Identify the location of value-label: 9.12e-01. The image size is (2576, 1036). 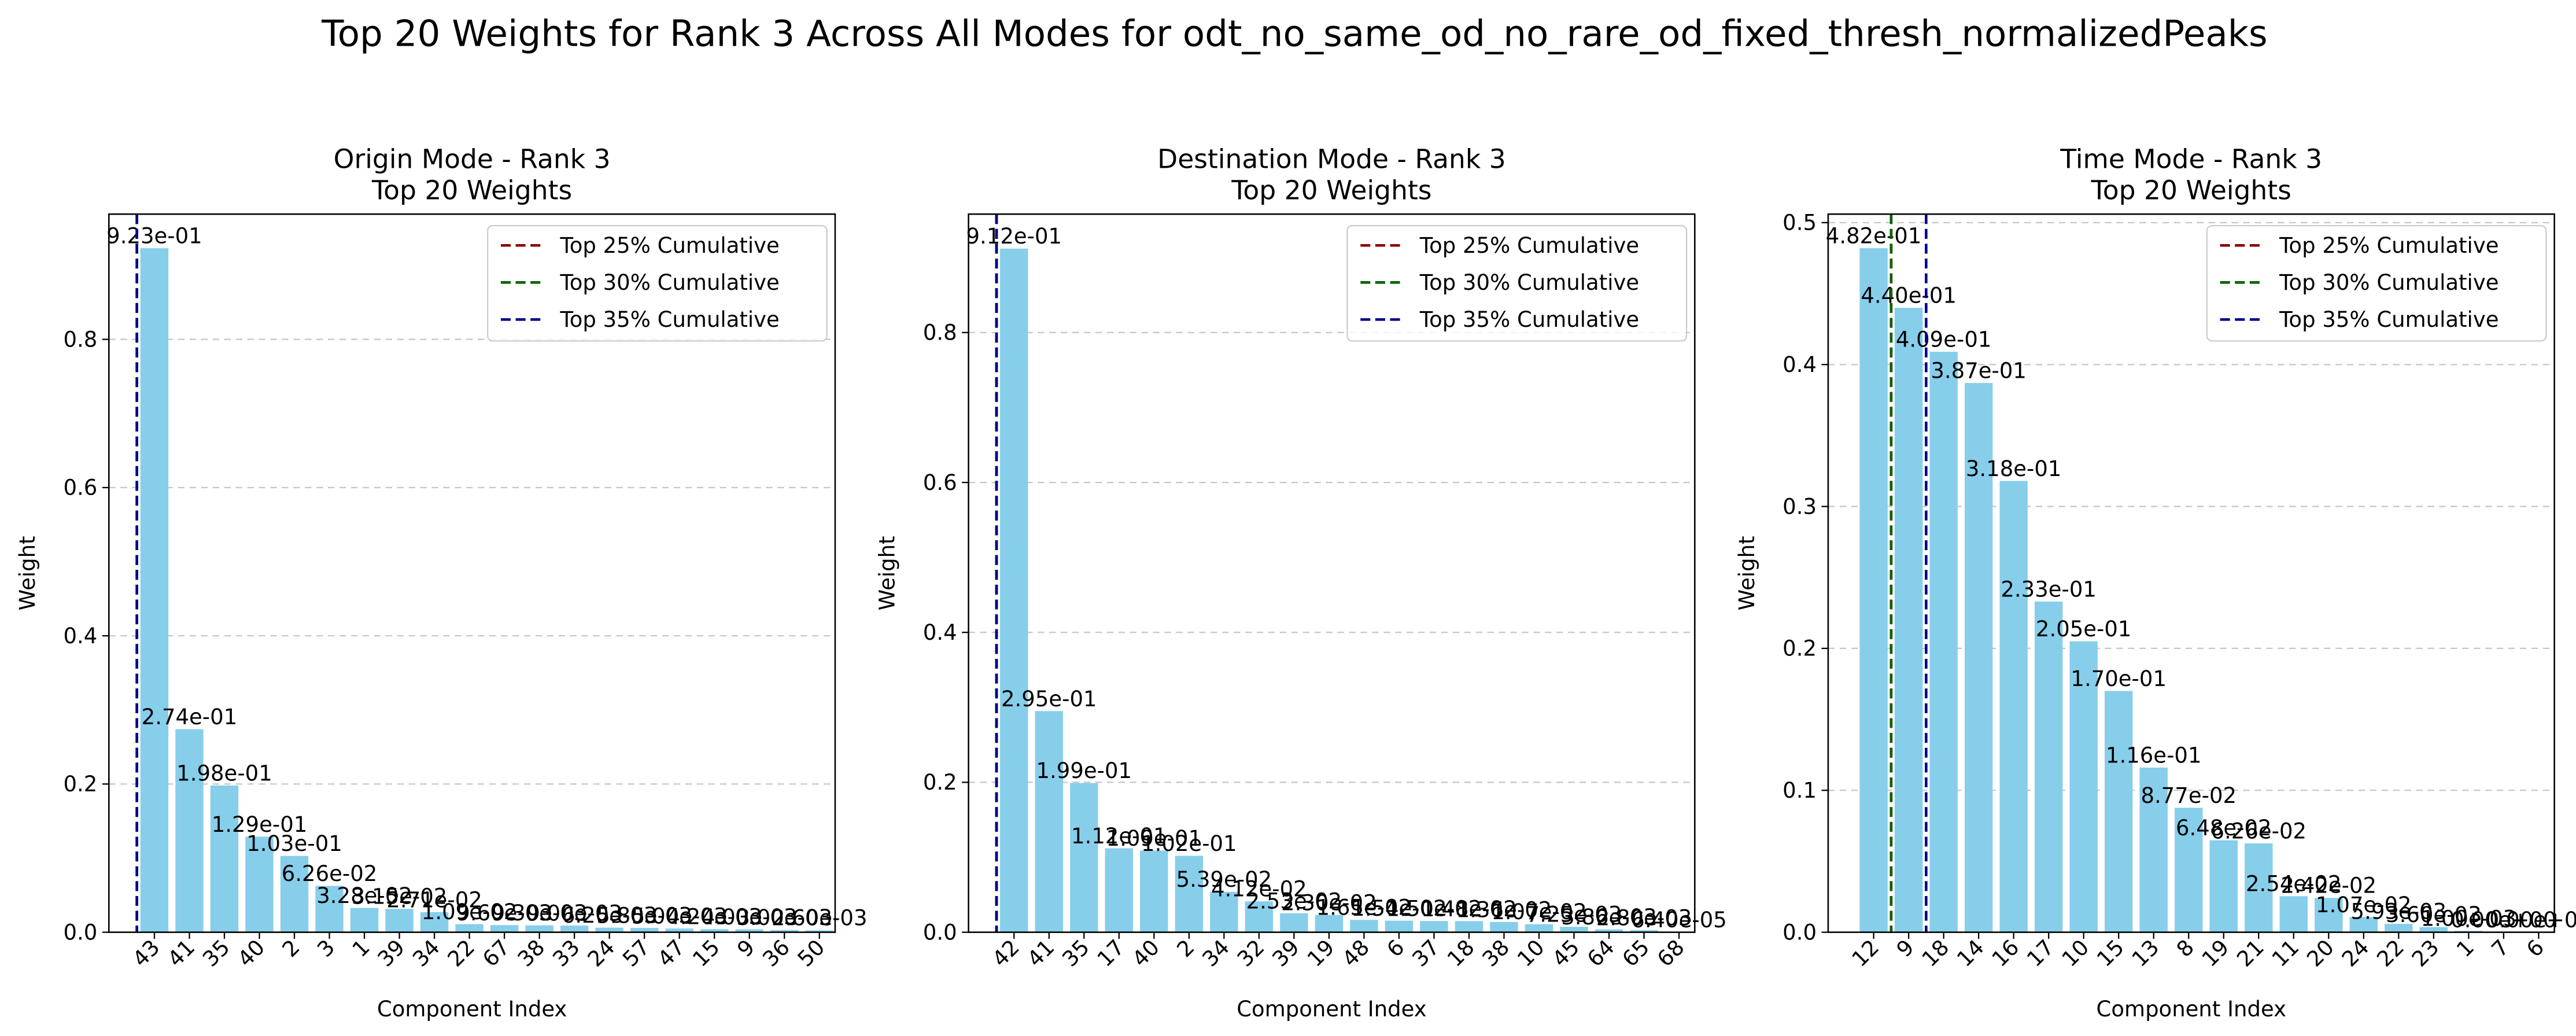
(1014, 236).